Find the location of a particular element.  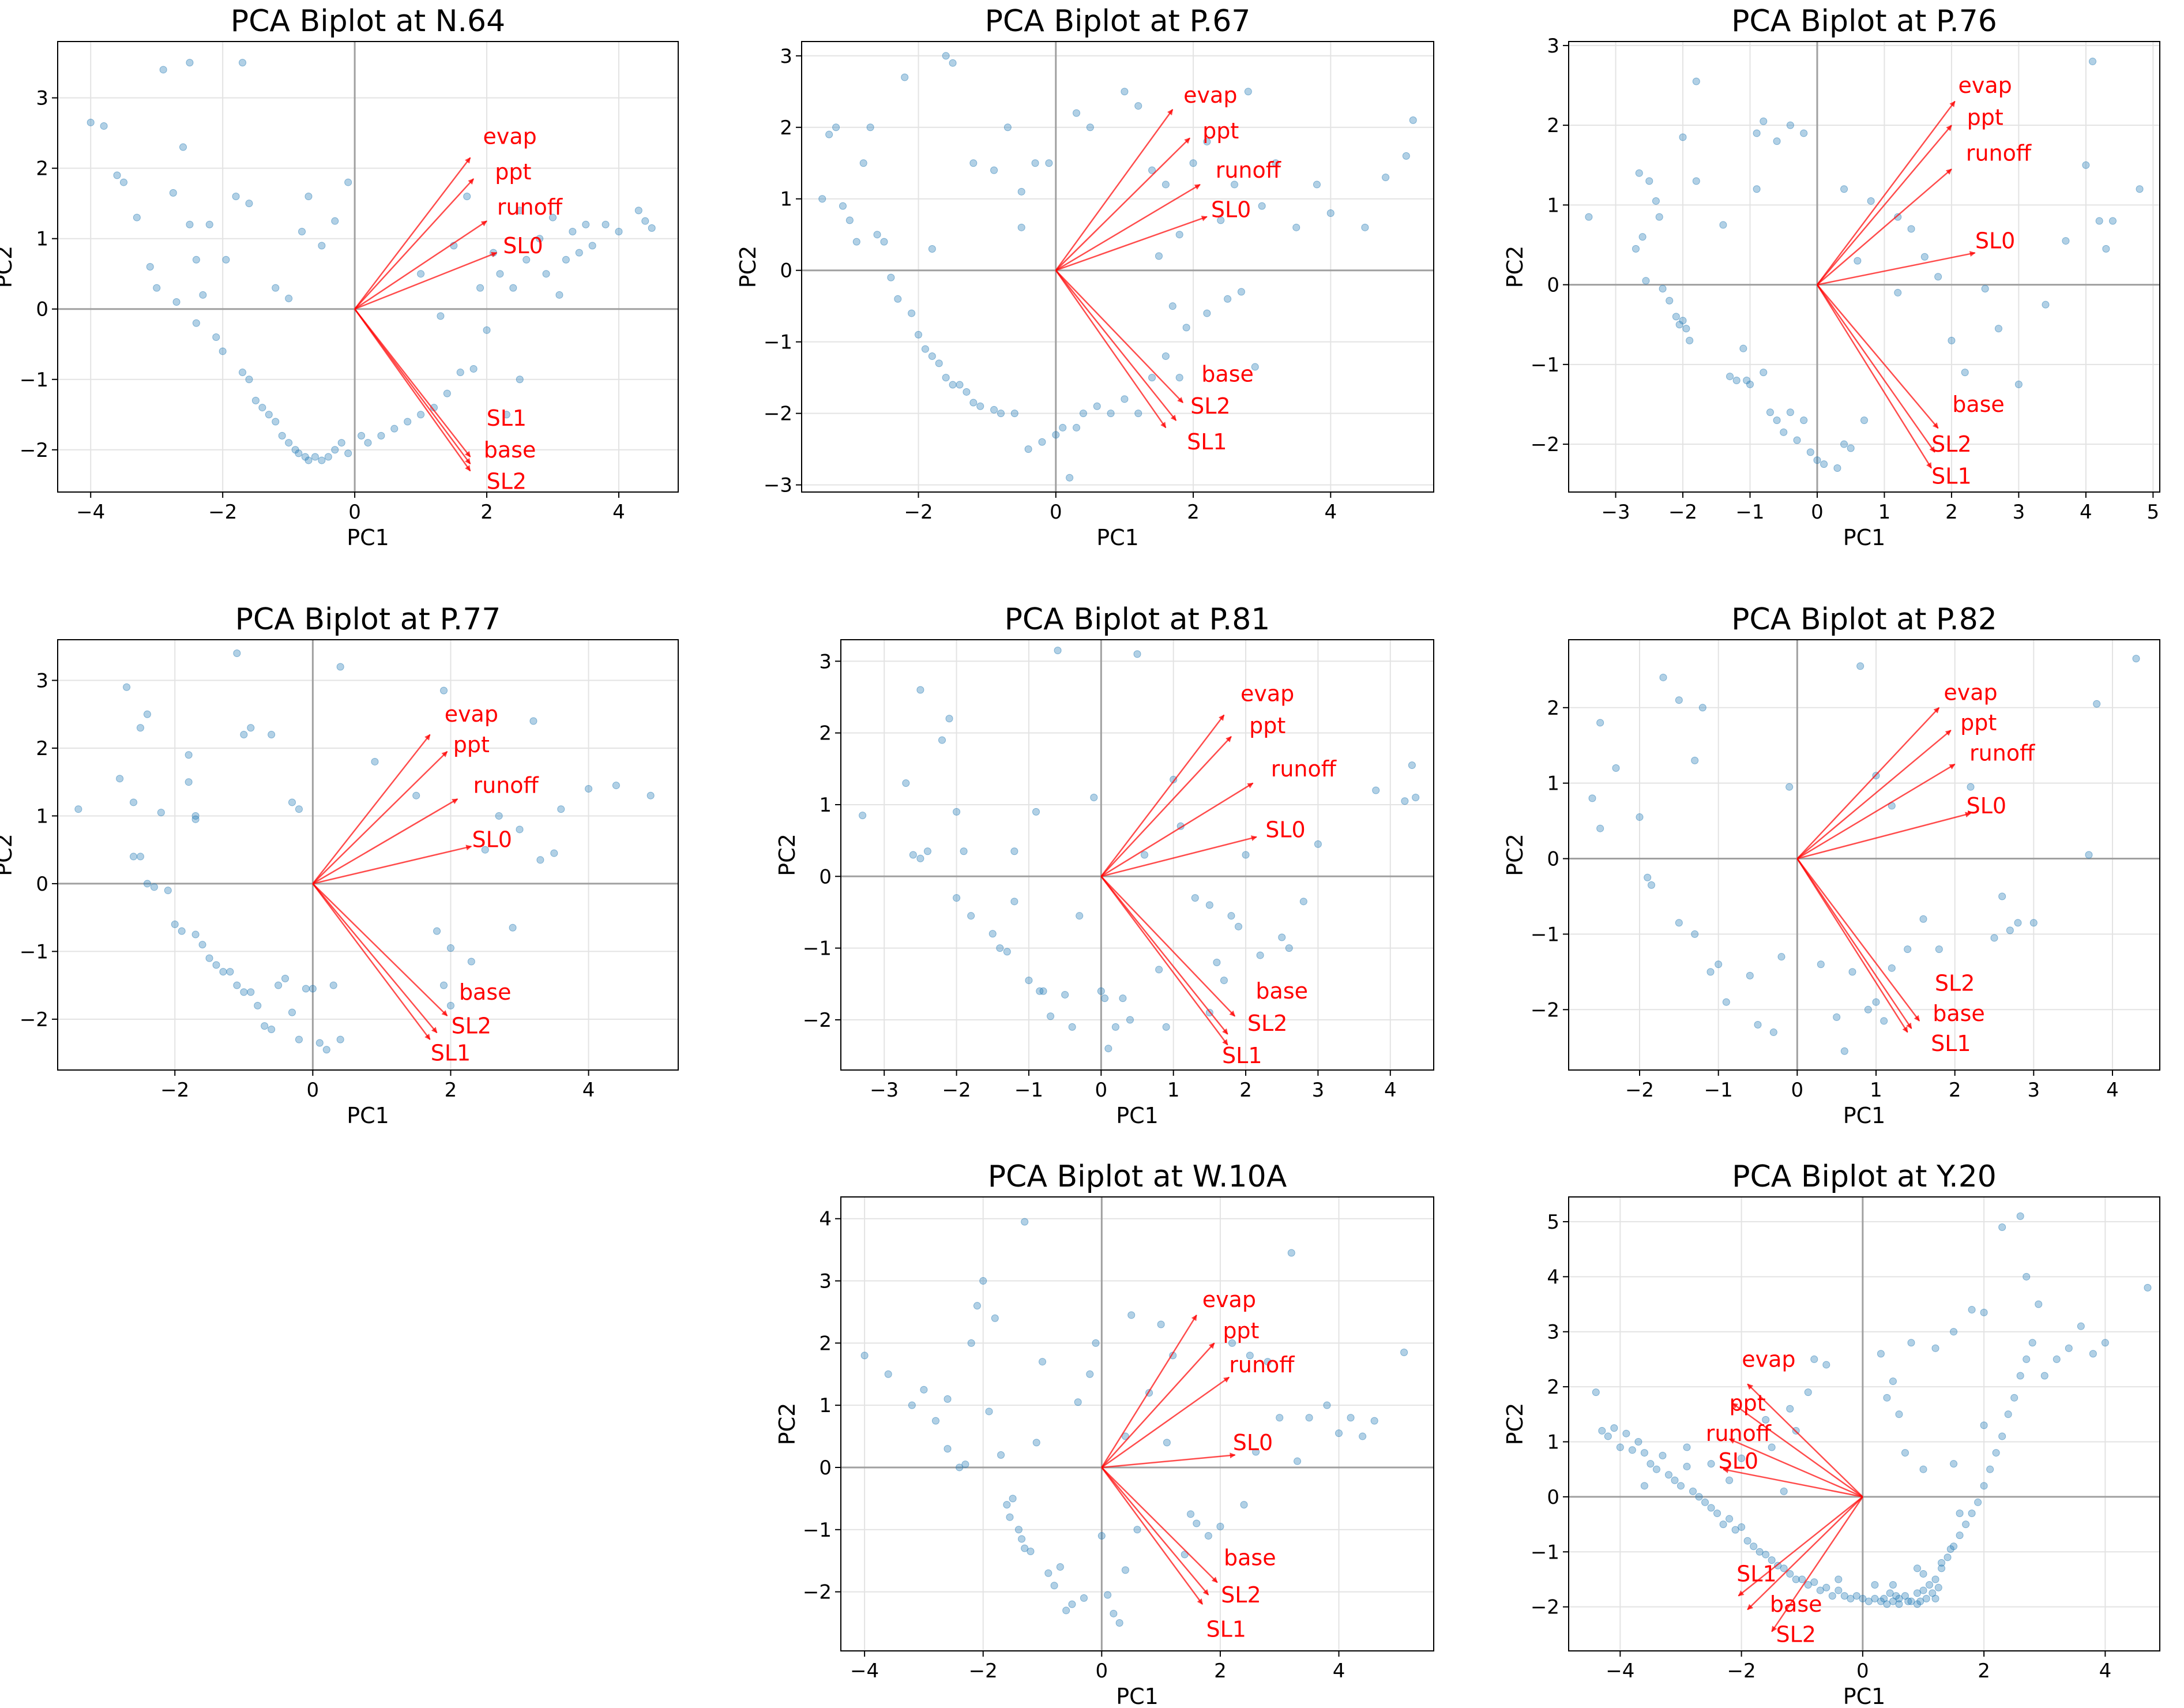

loading-arrow-ppt is located at coordinates (1797, 1449).